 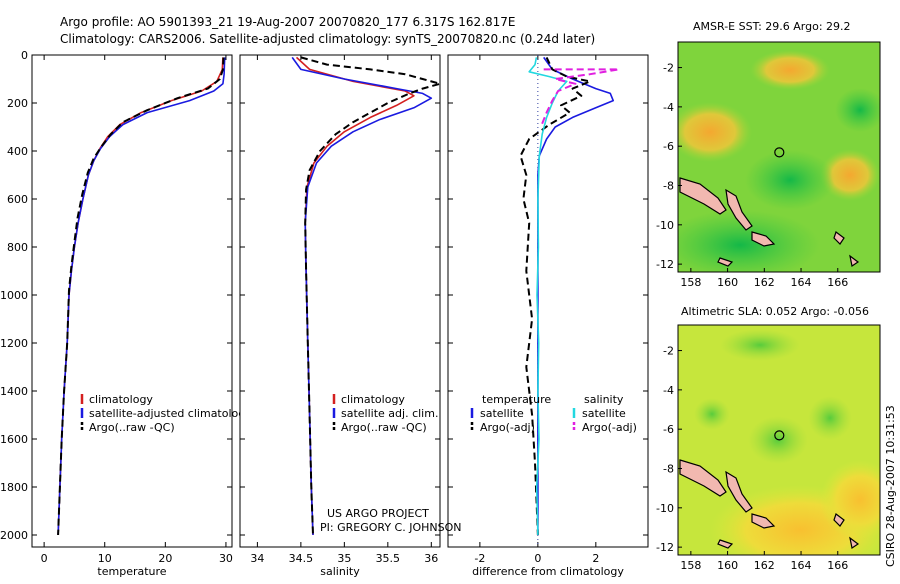 I want to click on sla-lat-tick-label: -6, so click(x=668, y=429).